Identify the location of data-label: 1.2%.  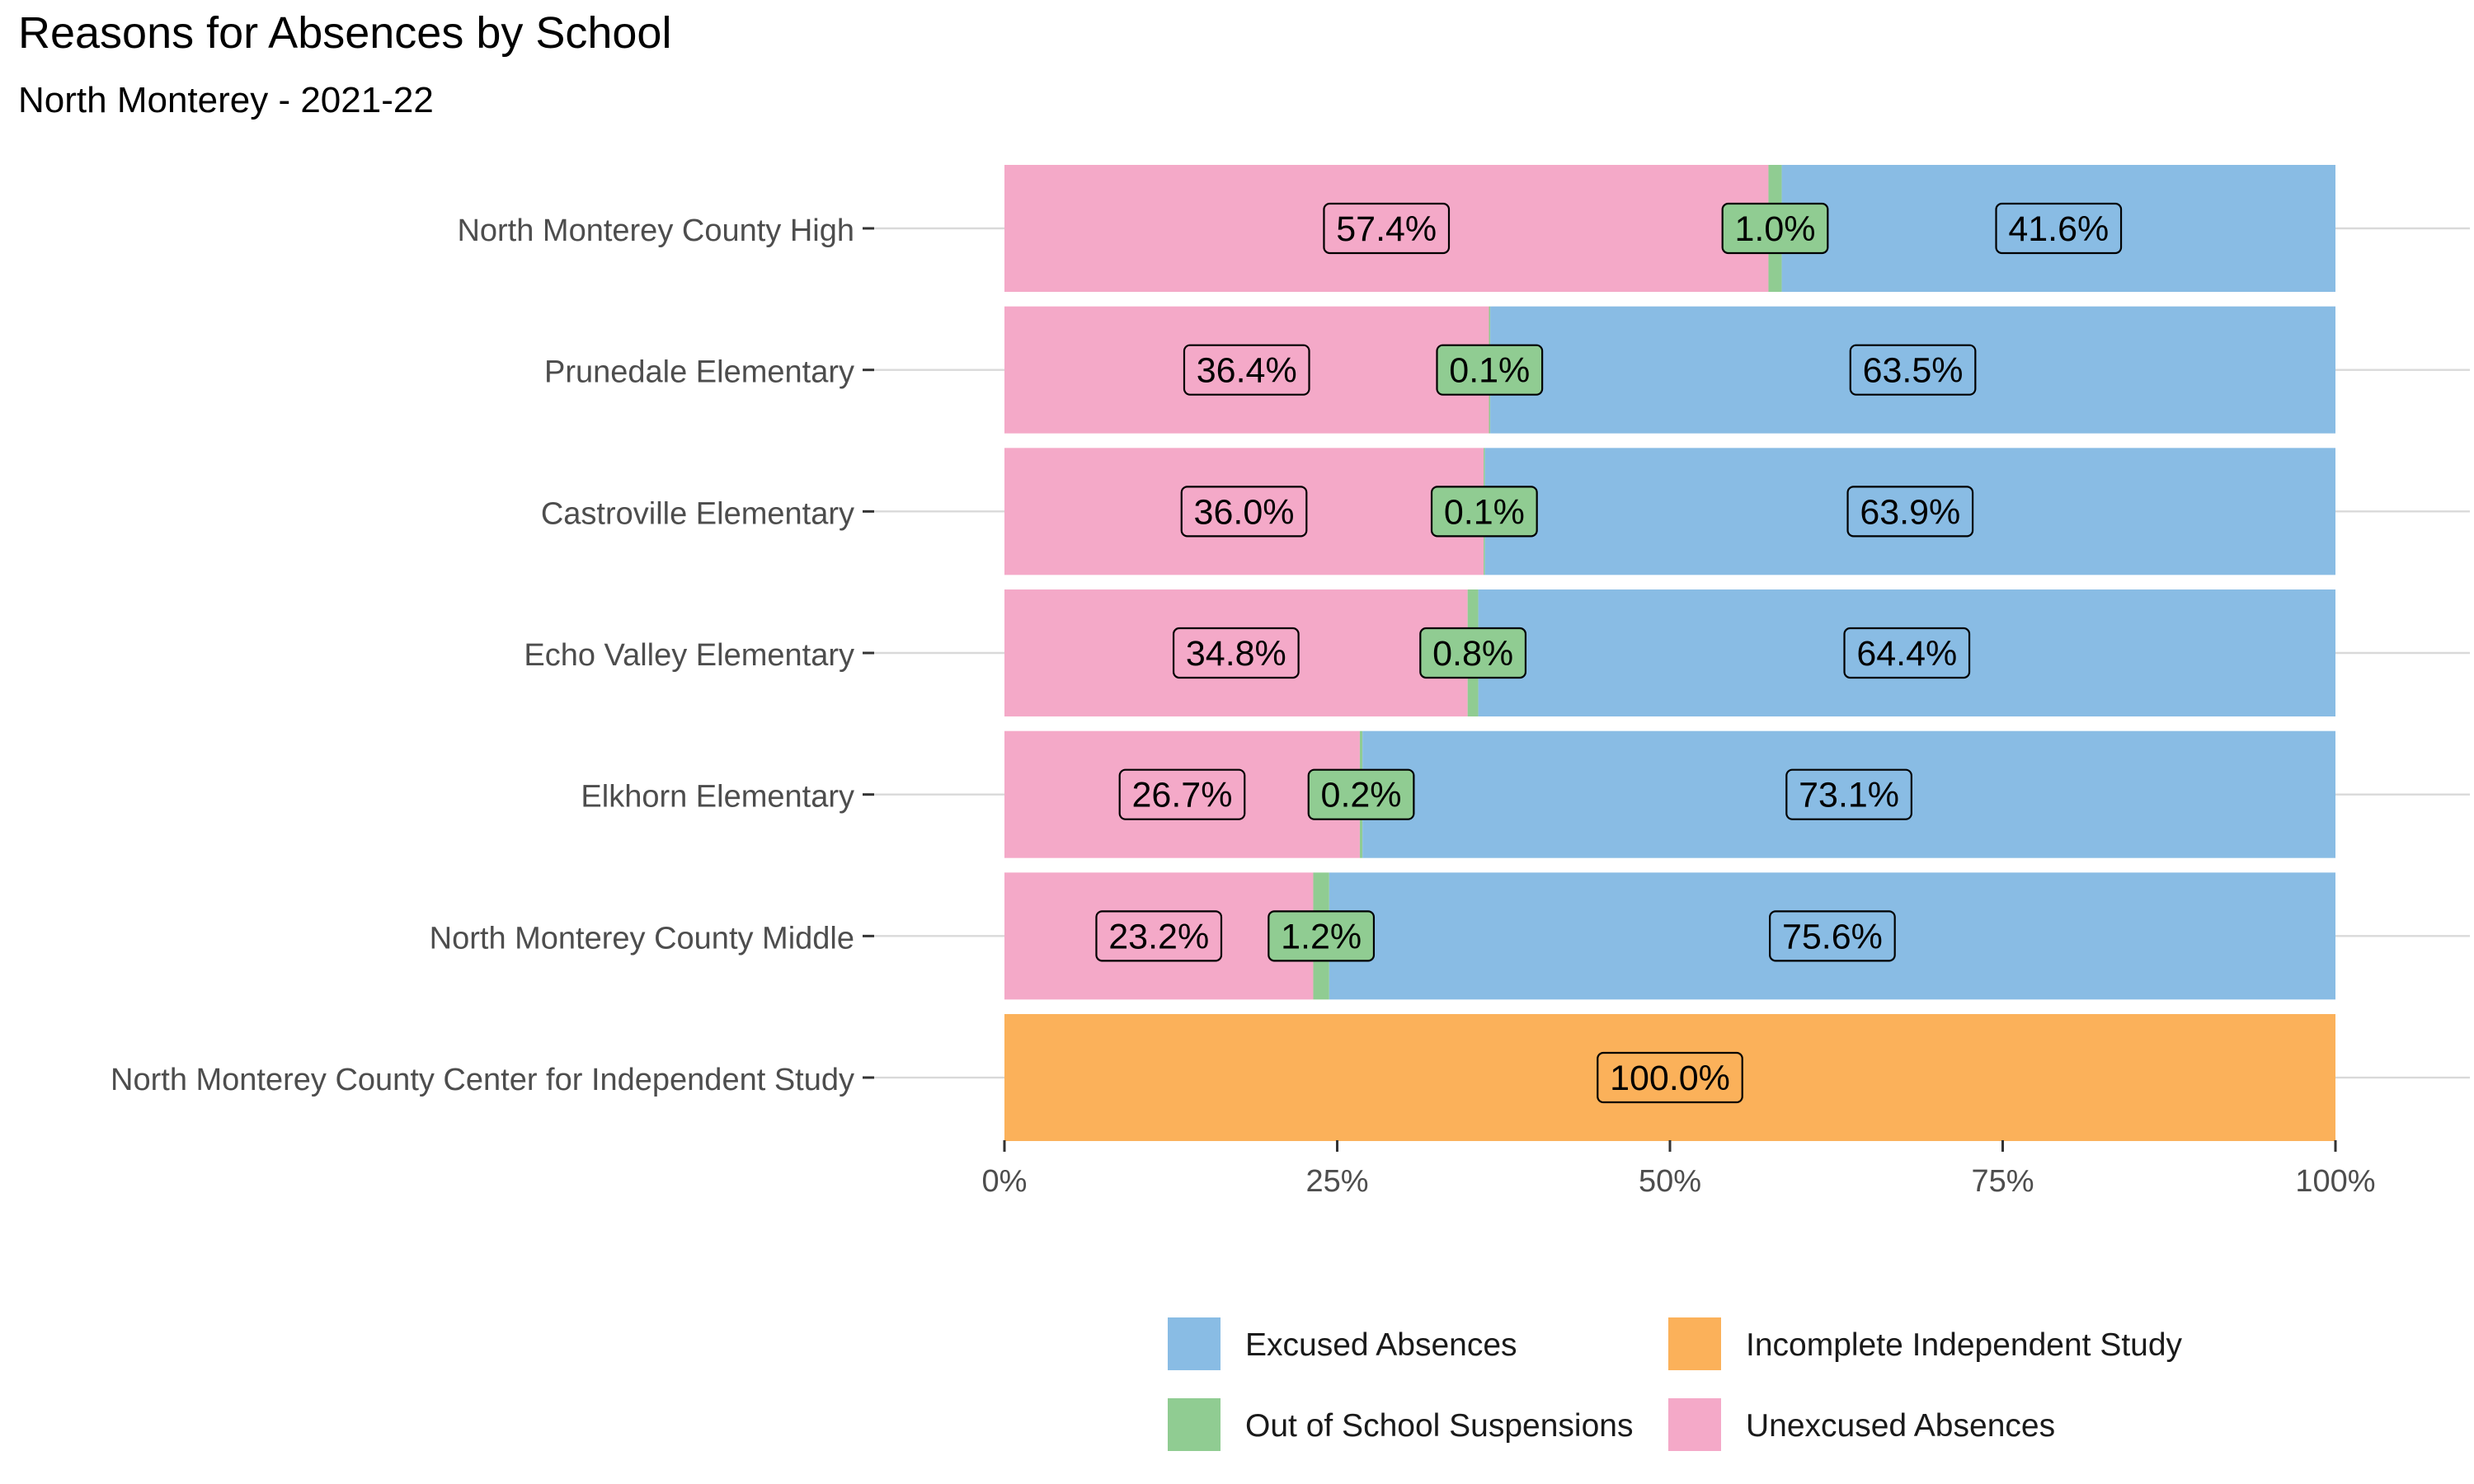
(1322, 936).